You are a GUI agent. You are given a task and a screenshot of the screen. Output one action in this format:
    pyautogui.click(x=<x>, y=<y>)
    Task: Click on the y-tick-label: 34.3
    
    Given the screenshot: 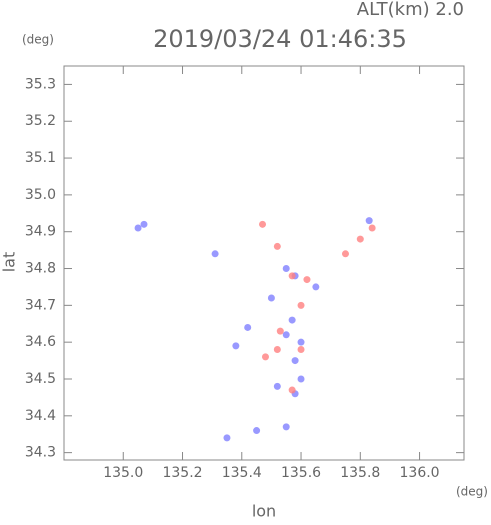 What is the action you would take?
    pyautogui.click(x=40, y=453)
    